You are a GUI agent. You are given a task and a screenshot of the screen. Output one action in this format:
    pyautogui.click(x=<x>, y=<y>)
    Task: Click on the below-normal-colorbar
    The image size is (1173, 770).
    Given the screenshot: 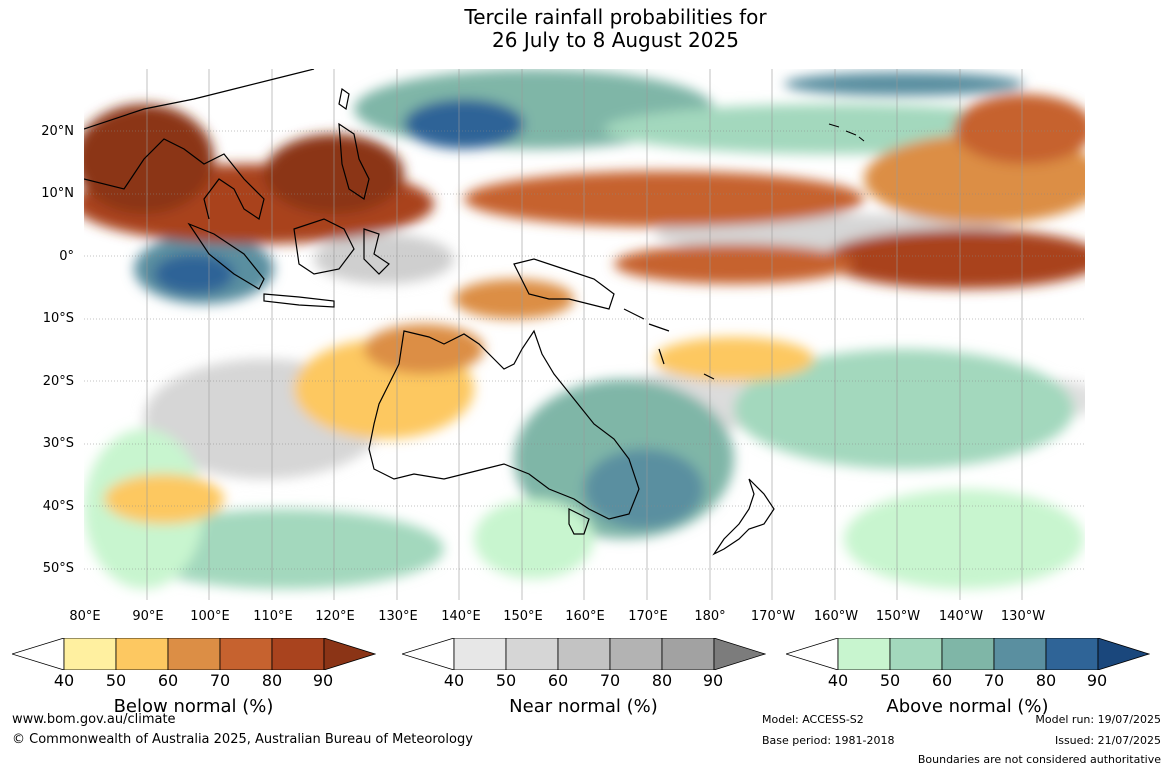 What is the action you would take?
    pyautogui.click(x=194, y=654)
    